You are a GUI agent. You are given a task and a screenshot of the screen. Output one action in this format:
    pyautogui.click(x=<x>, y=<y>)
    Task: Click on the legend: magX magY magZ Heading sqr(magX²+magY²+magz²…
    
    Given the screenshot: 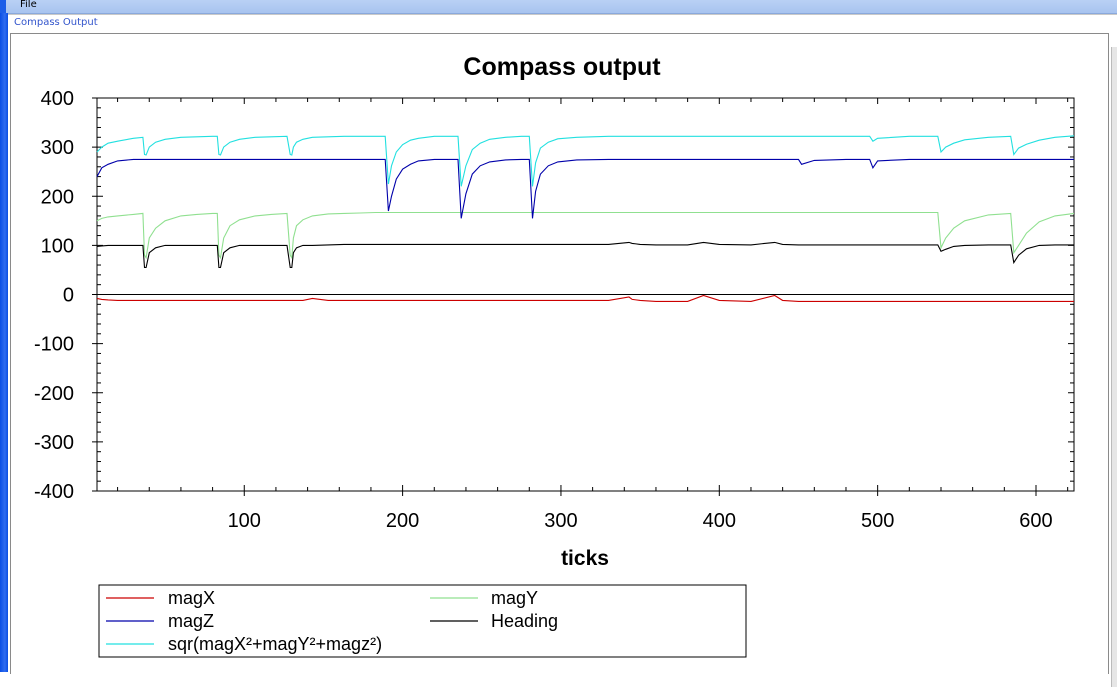 What is the action you would take?
    pyautogui.click(x=422, y=621)
    